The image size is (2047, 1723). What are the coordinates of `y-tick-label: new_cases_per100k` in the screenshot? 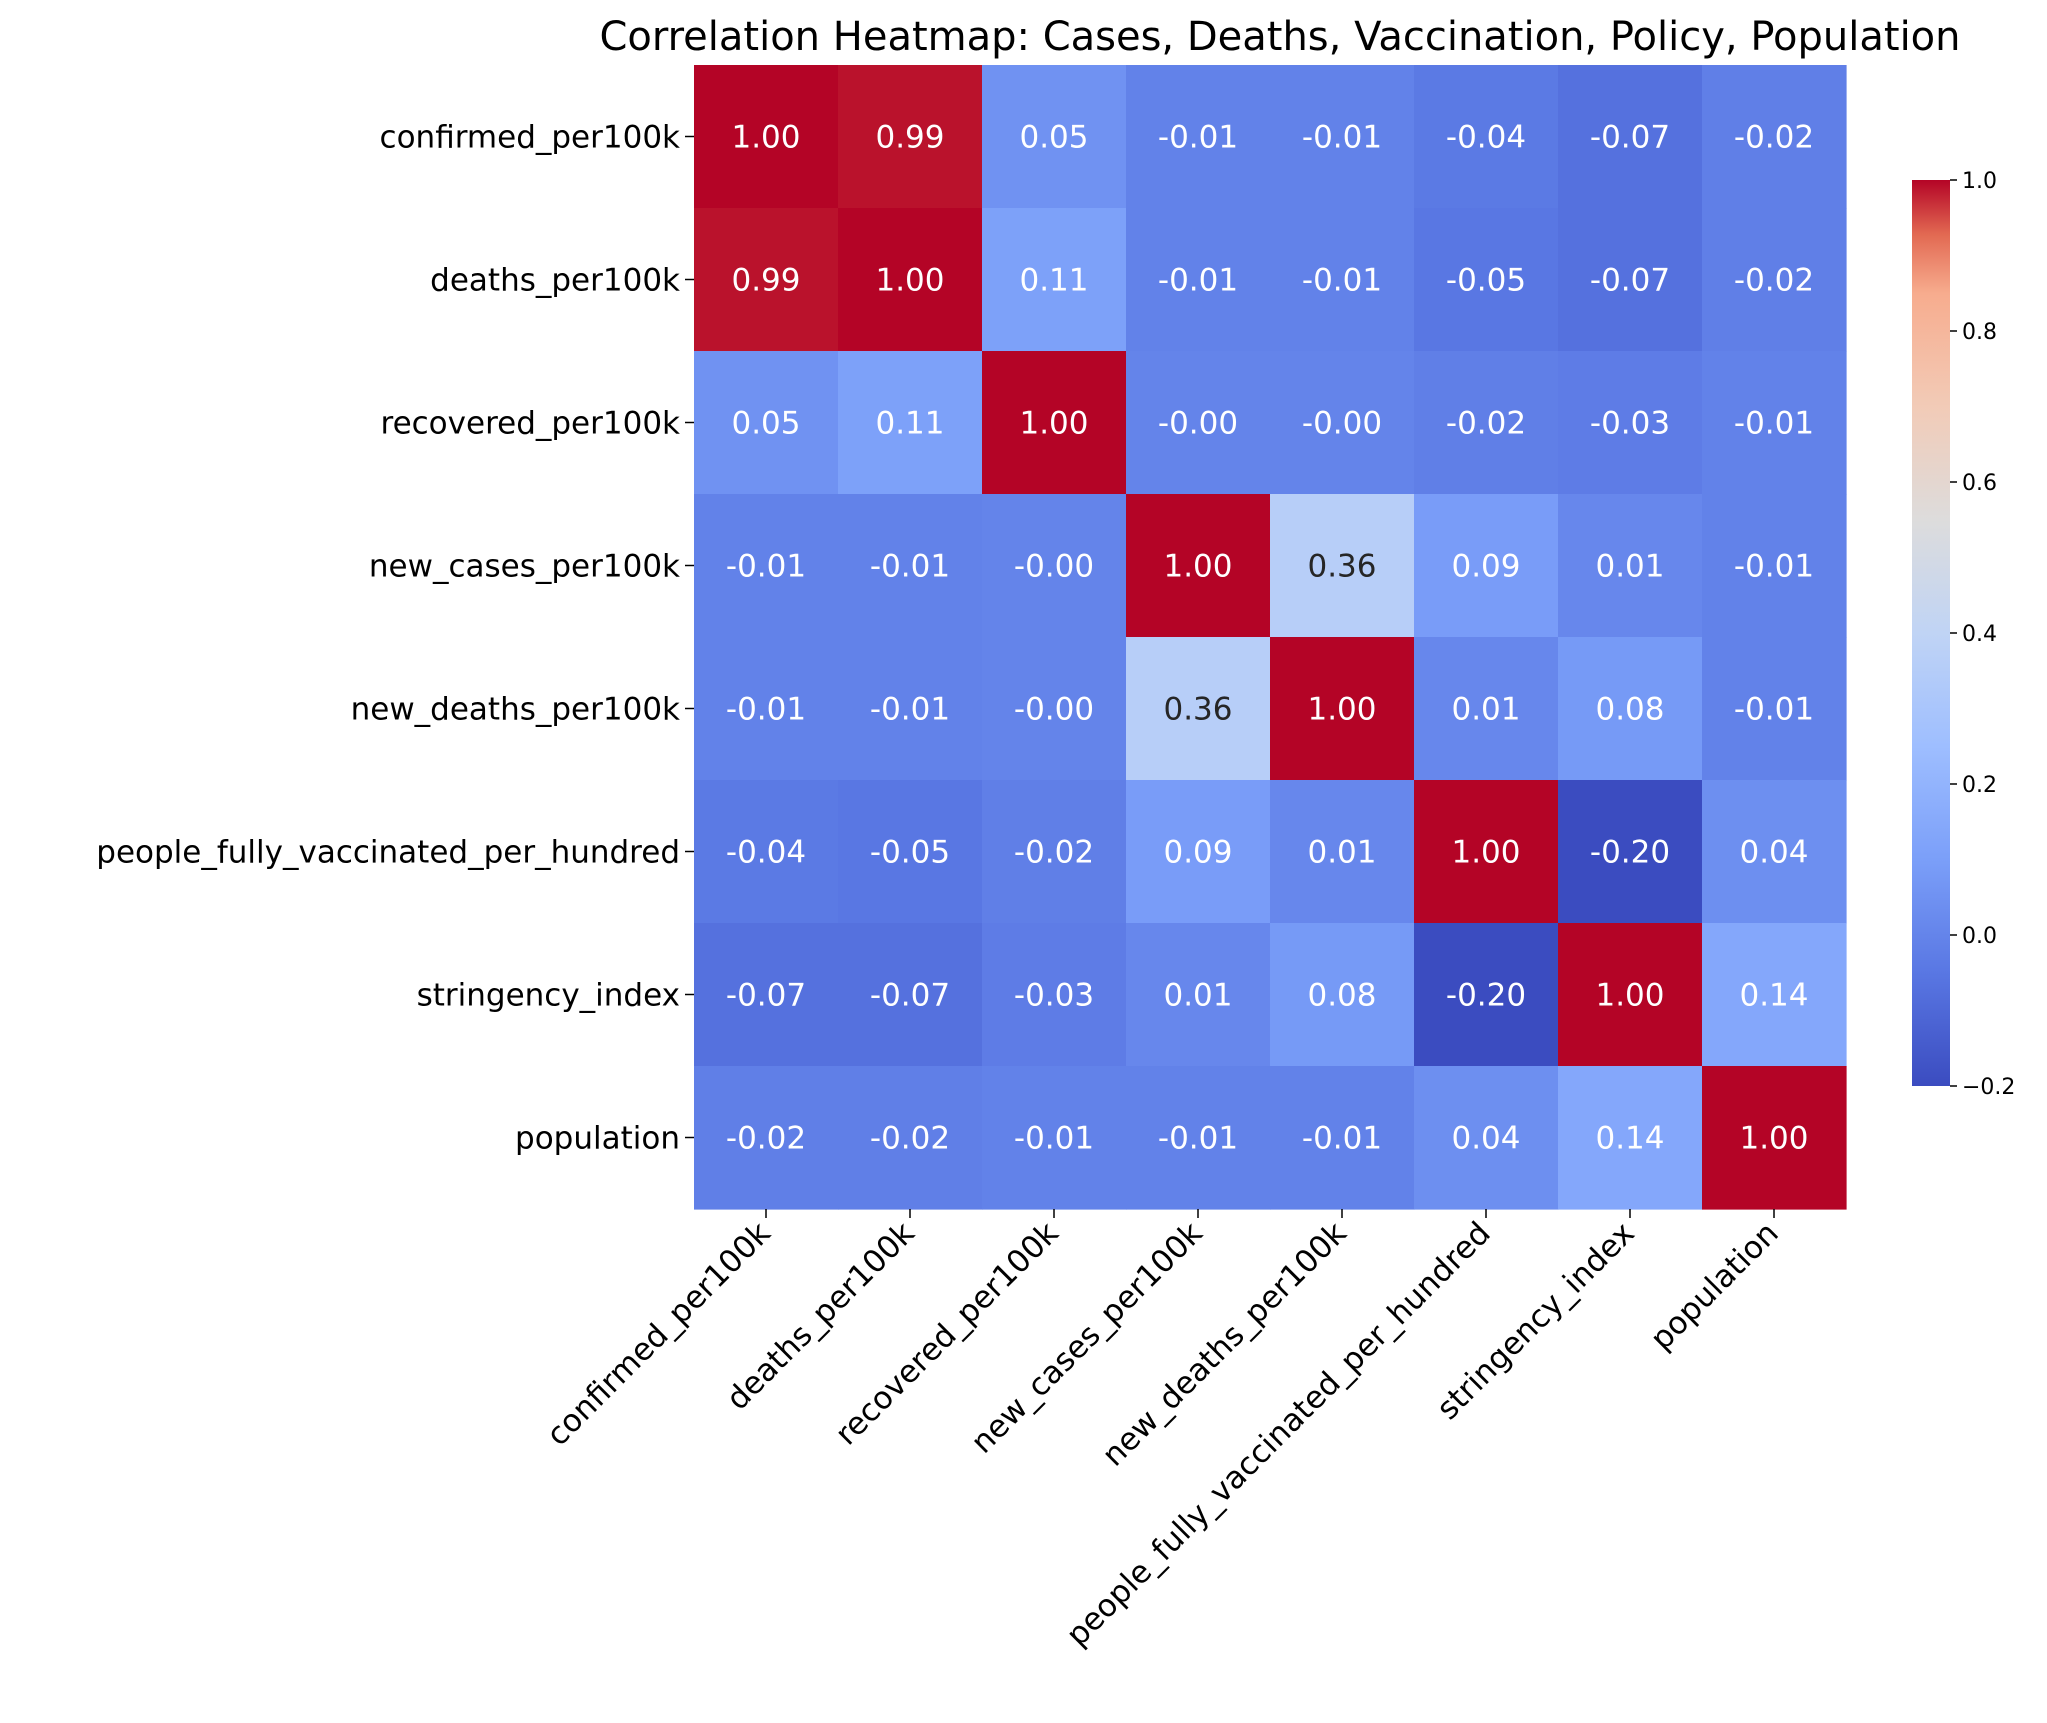 It's located at (524, 567).